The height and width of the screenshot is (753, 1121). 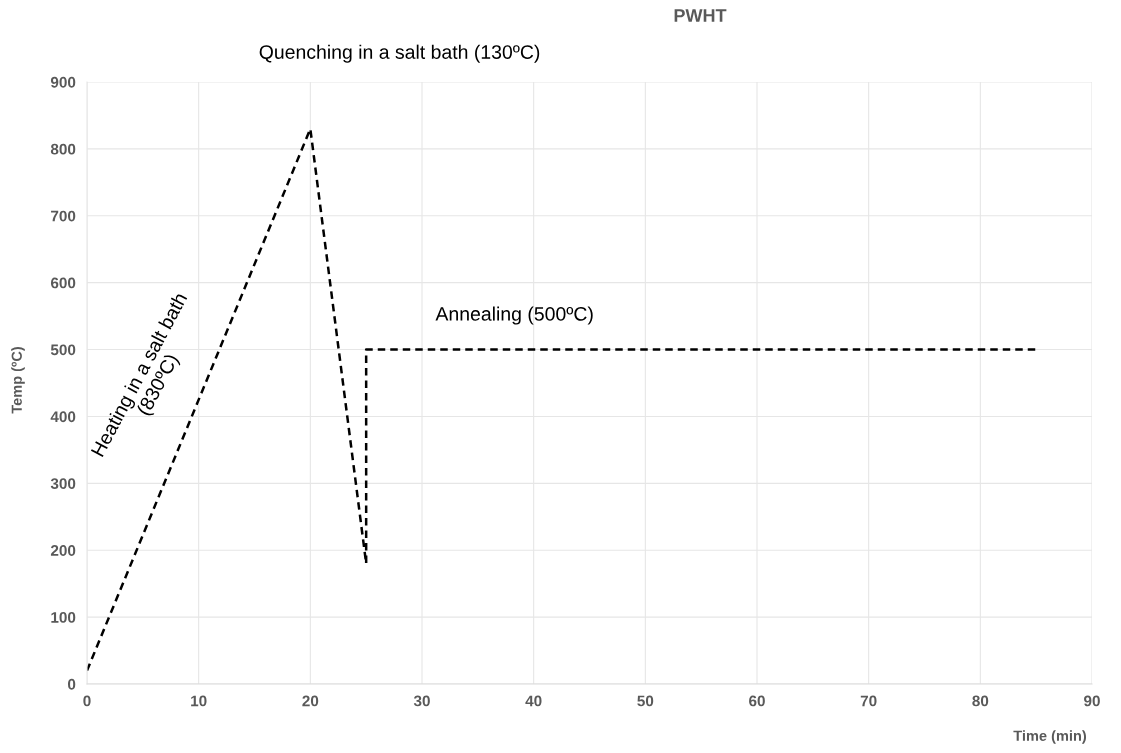 I want to click on y-tick-label: 500, so click(x=63, y=350).